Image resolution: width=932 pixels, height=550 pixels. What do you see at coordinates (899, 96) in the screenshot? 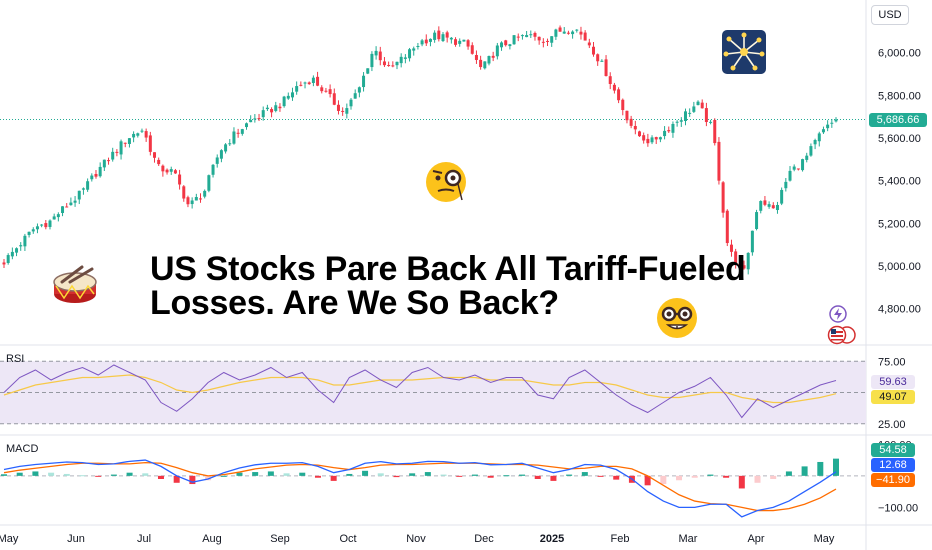
I see `price-tick-label: 5,800.00` at bounding box center [899, 96].